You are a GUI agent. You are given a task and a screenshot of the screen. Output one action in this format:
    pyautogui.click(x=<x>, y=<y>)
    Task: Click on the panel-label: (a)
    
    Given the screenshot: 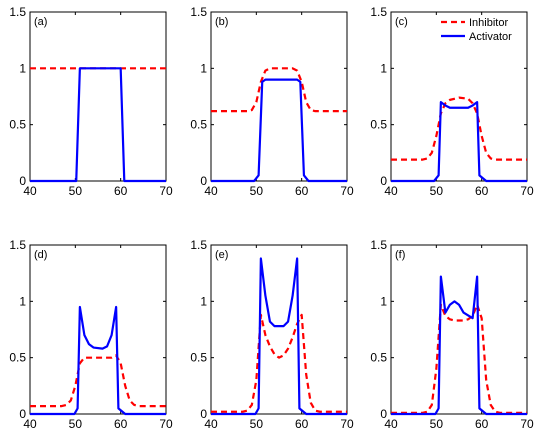 What is the action you would take?
    pyautogui.click(x=40, y=22)
    